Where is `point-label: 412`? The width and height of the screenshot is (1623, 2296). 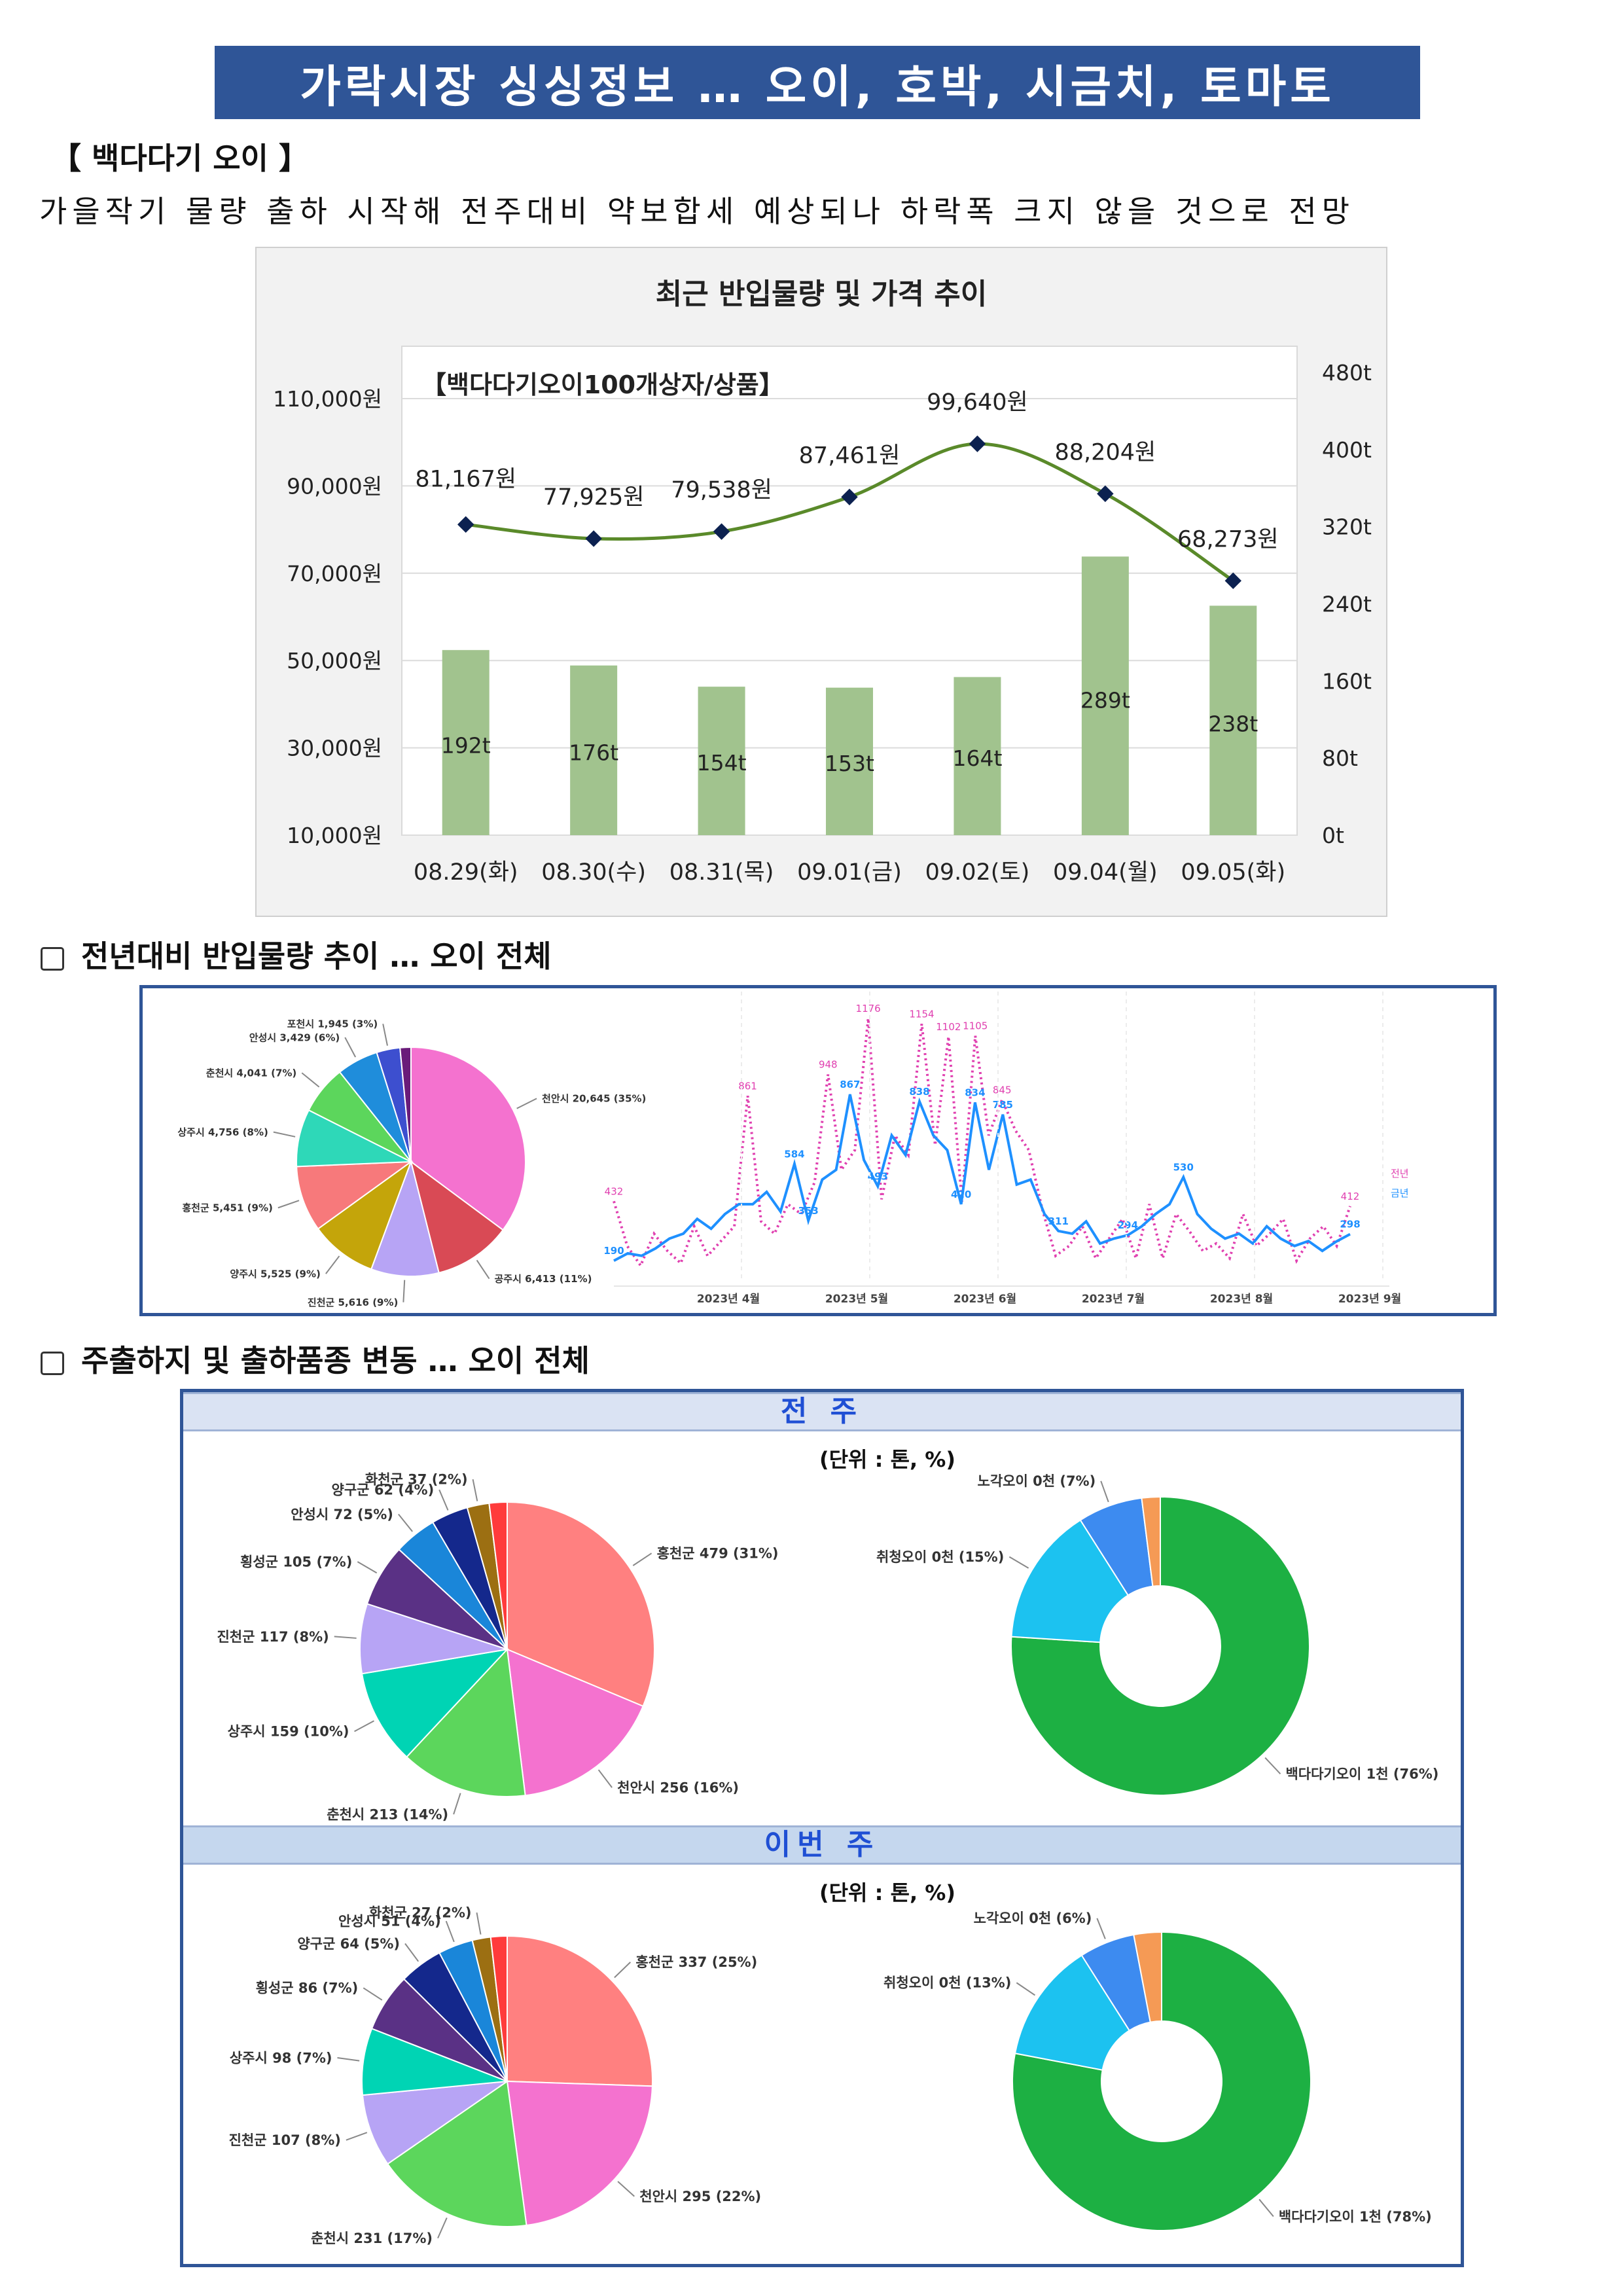
point-label: 412 is located at coordinates (1350, 1196).